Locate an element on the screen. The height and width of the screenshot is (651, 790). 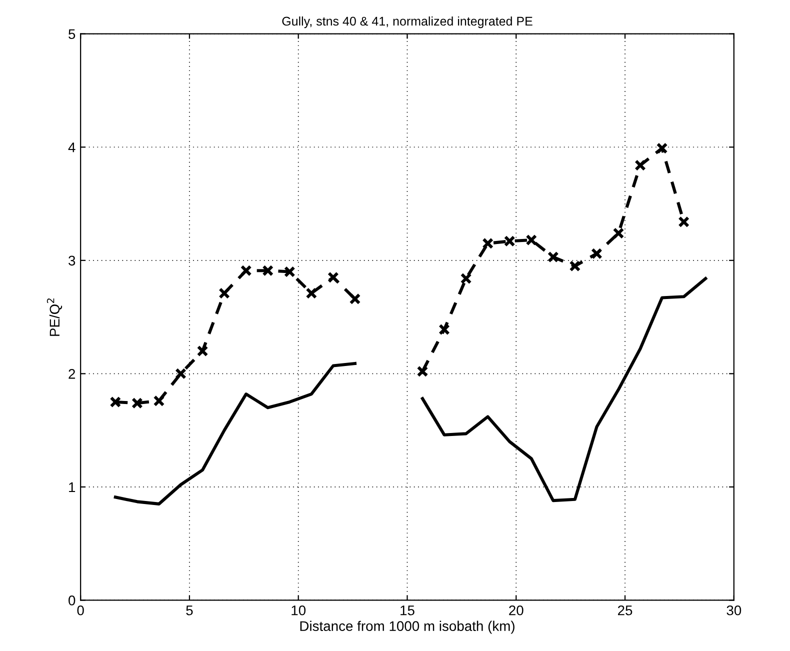
y-tick-label: 4 is located at coordinates (72, 147).